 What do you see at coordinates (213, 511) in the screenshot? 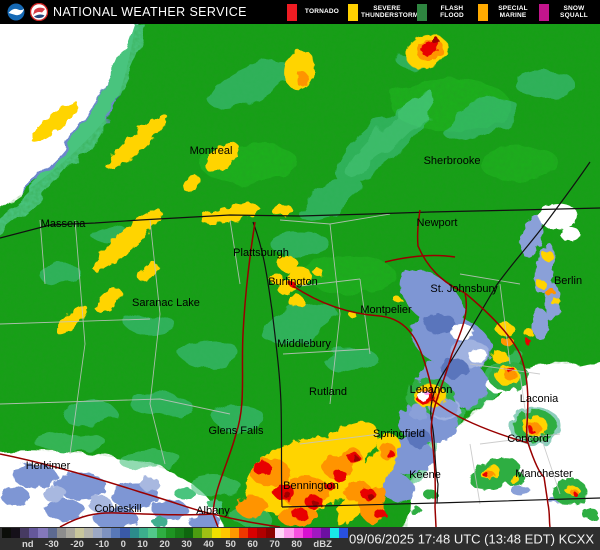
I see `city-label: Albany` at bounding box center [213, 511].